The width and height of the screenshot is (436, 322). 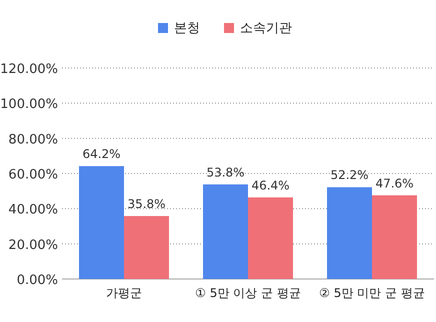 What do you see at coordinates (33, 210) in the screenshot?
I see `y-tick-label: 40.00%` at bounding box center [33, 210].